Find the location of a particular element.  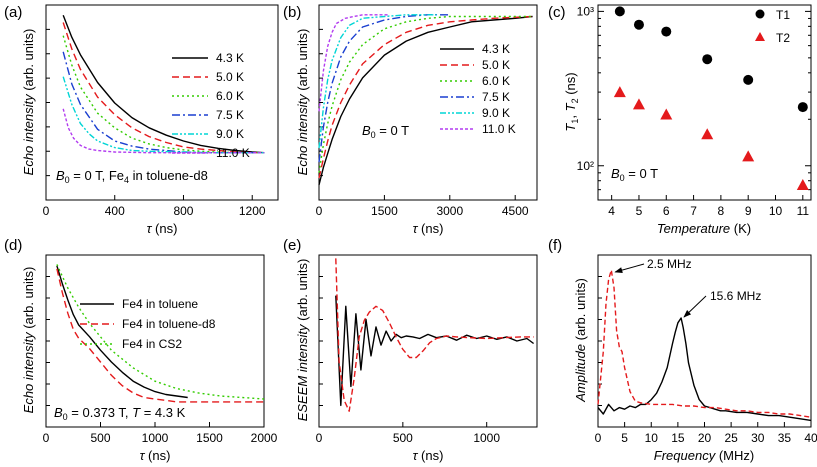

y-ticks: 10² 10³ is located at coordinates (694, 102).